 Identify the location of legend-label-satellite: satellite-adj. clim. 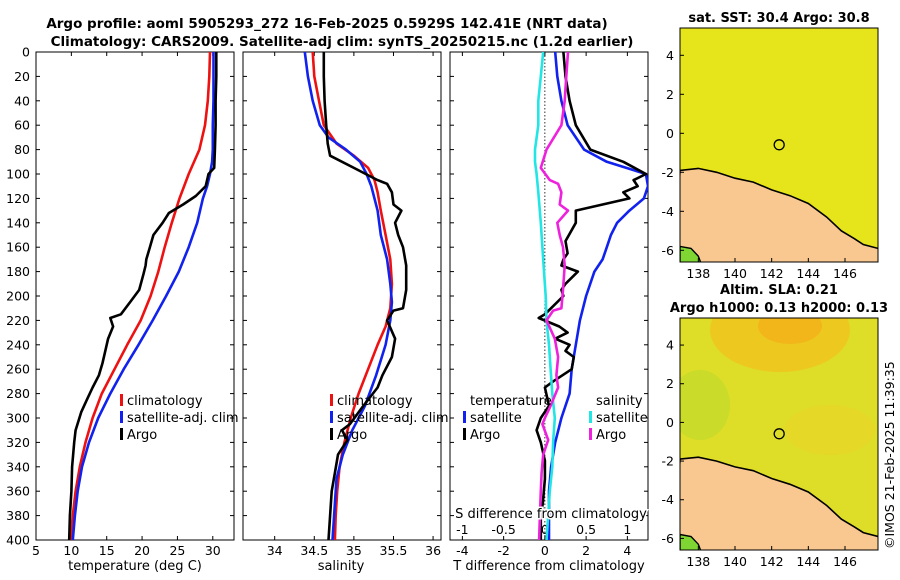
(393, 418).